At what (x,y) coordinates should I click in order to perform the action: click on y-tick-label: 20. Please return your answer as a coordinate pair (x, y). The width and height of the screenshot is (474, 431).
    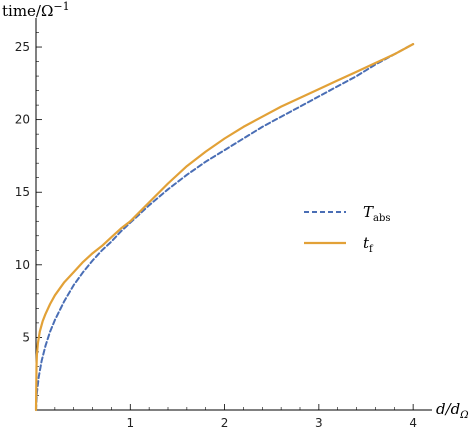
    Looking at the image, I should click on (22, 120).